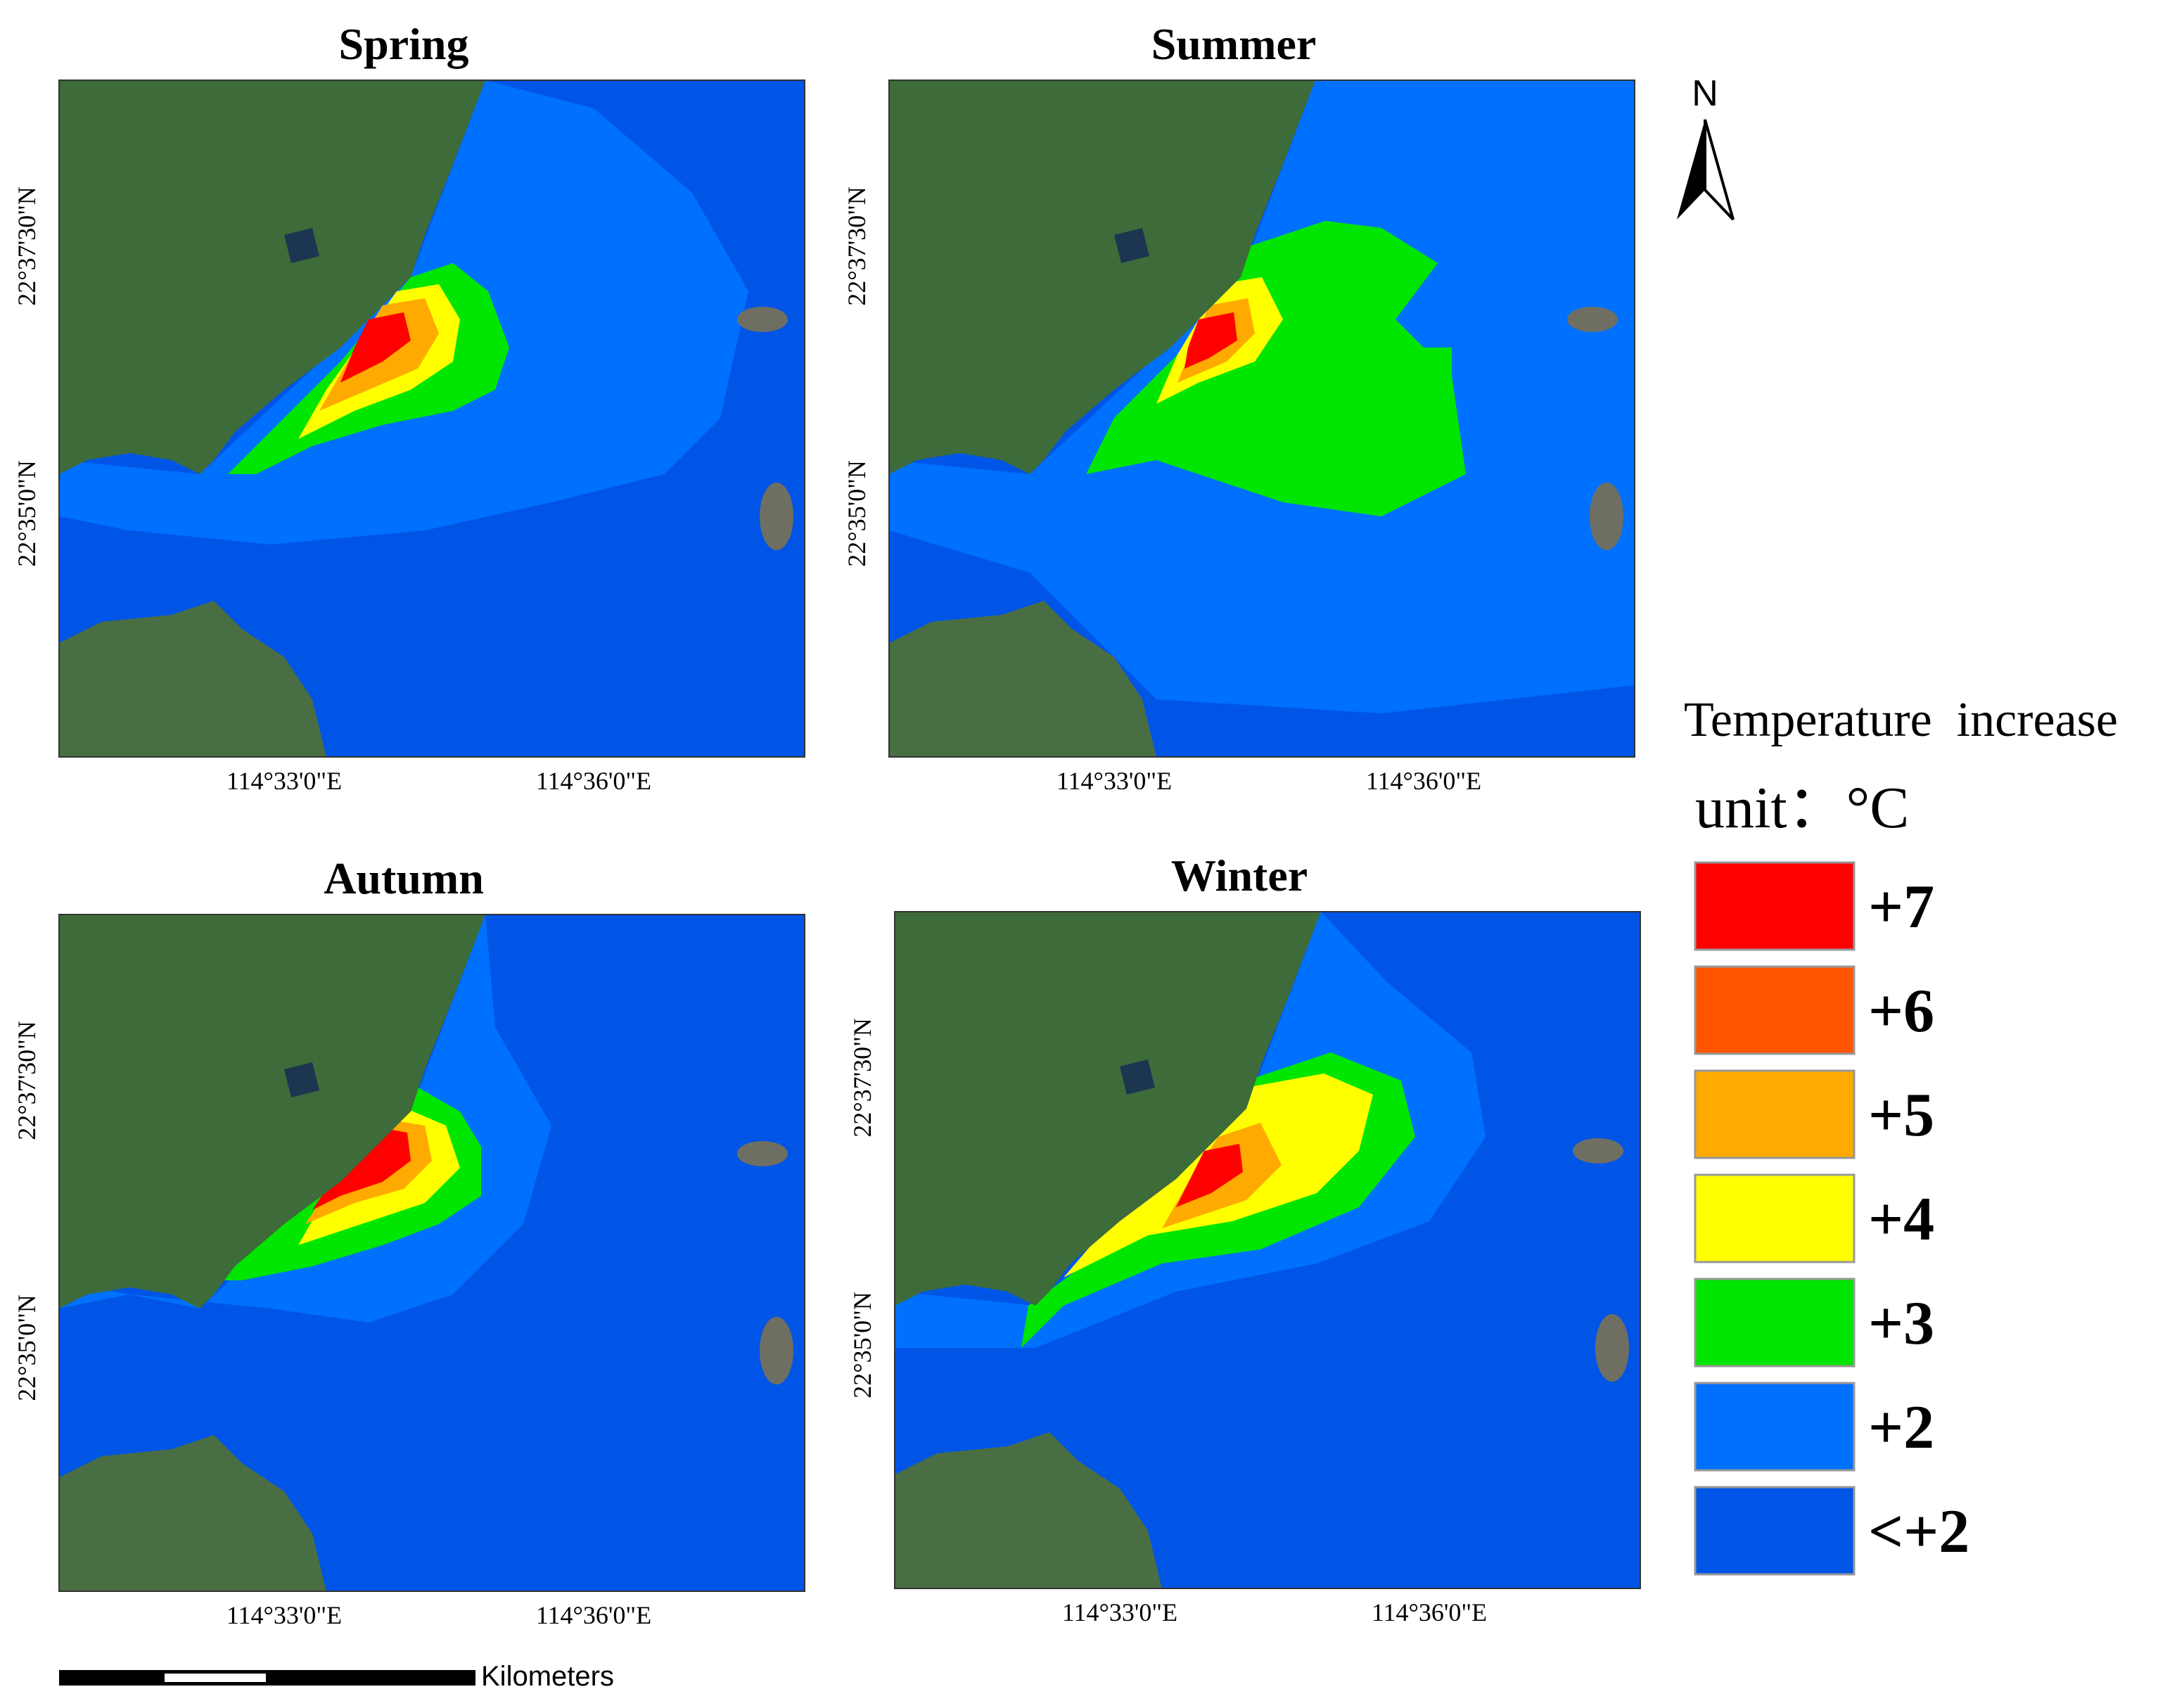 This screenshot has width=2184, height=1701. I want to click on legend-label: +2, so click(1901, 1428).